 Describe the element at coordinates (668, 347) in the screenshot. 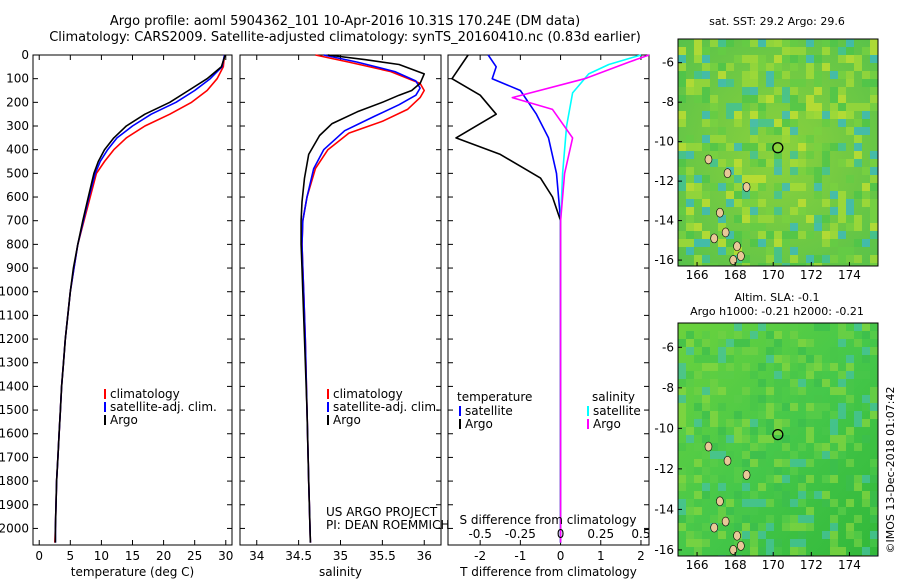

I see `map-y-tick-label: -6` at that location.